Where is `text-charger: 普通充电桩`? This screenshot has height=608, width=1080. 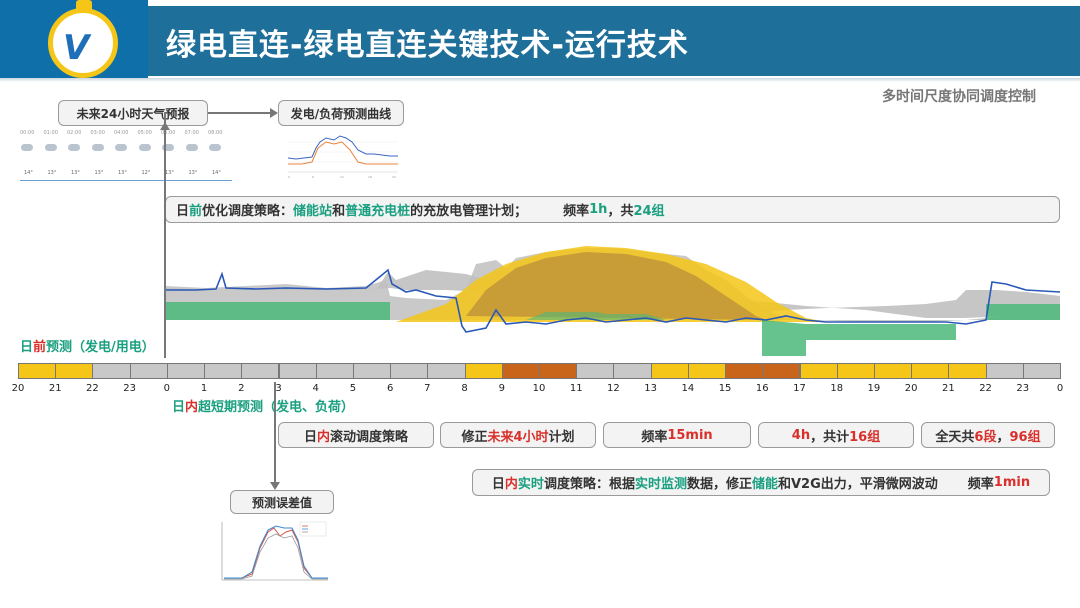
text-charger: 普通充电桩 is located at coordinates (378, 211).